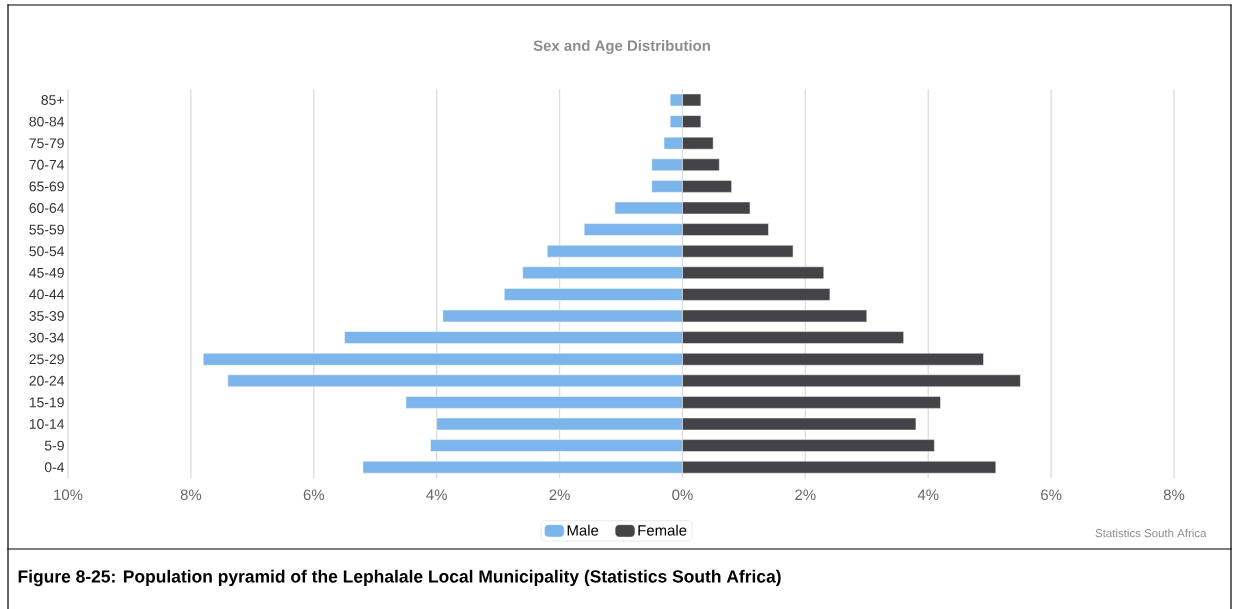 The height and width of the screenshot is (609, 1237). What do you see at coordinates (54, 467) in the screenshot?
I see `y-tick-label: 0-4` at bounding box center [54, 467].